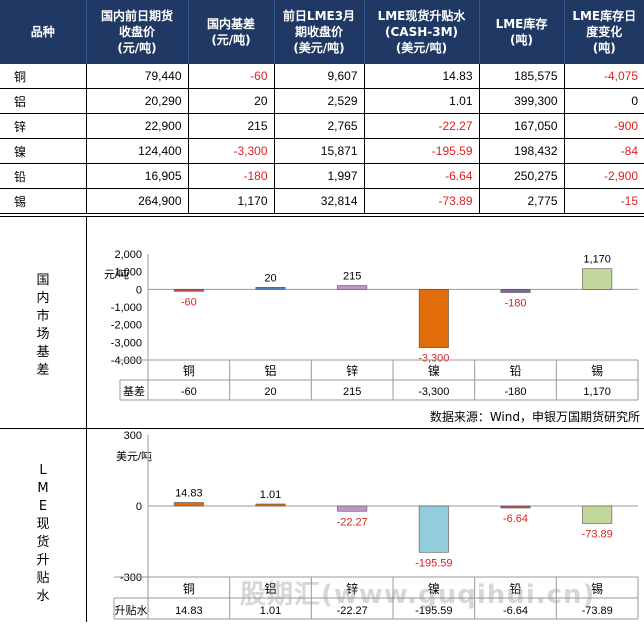  Describe the element at coordinates (270, 588) in the screenshot. I see `category-tick-label: 铝` at that location.